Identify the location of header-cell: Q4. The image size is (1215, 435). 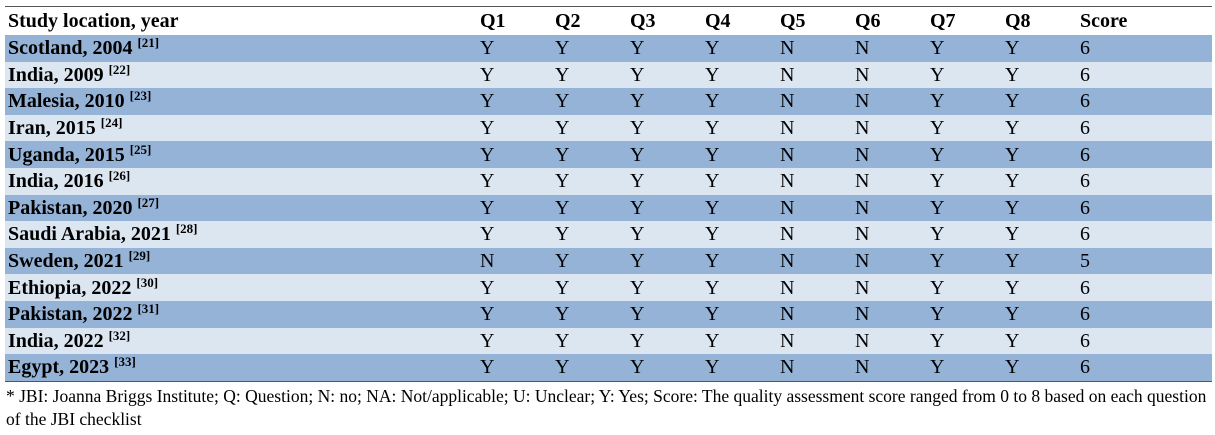
(718, 21).